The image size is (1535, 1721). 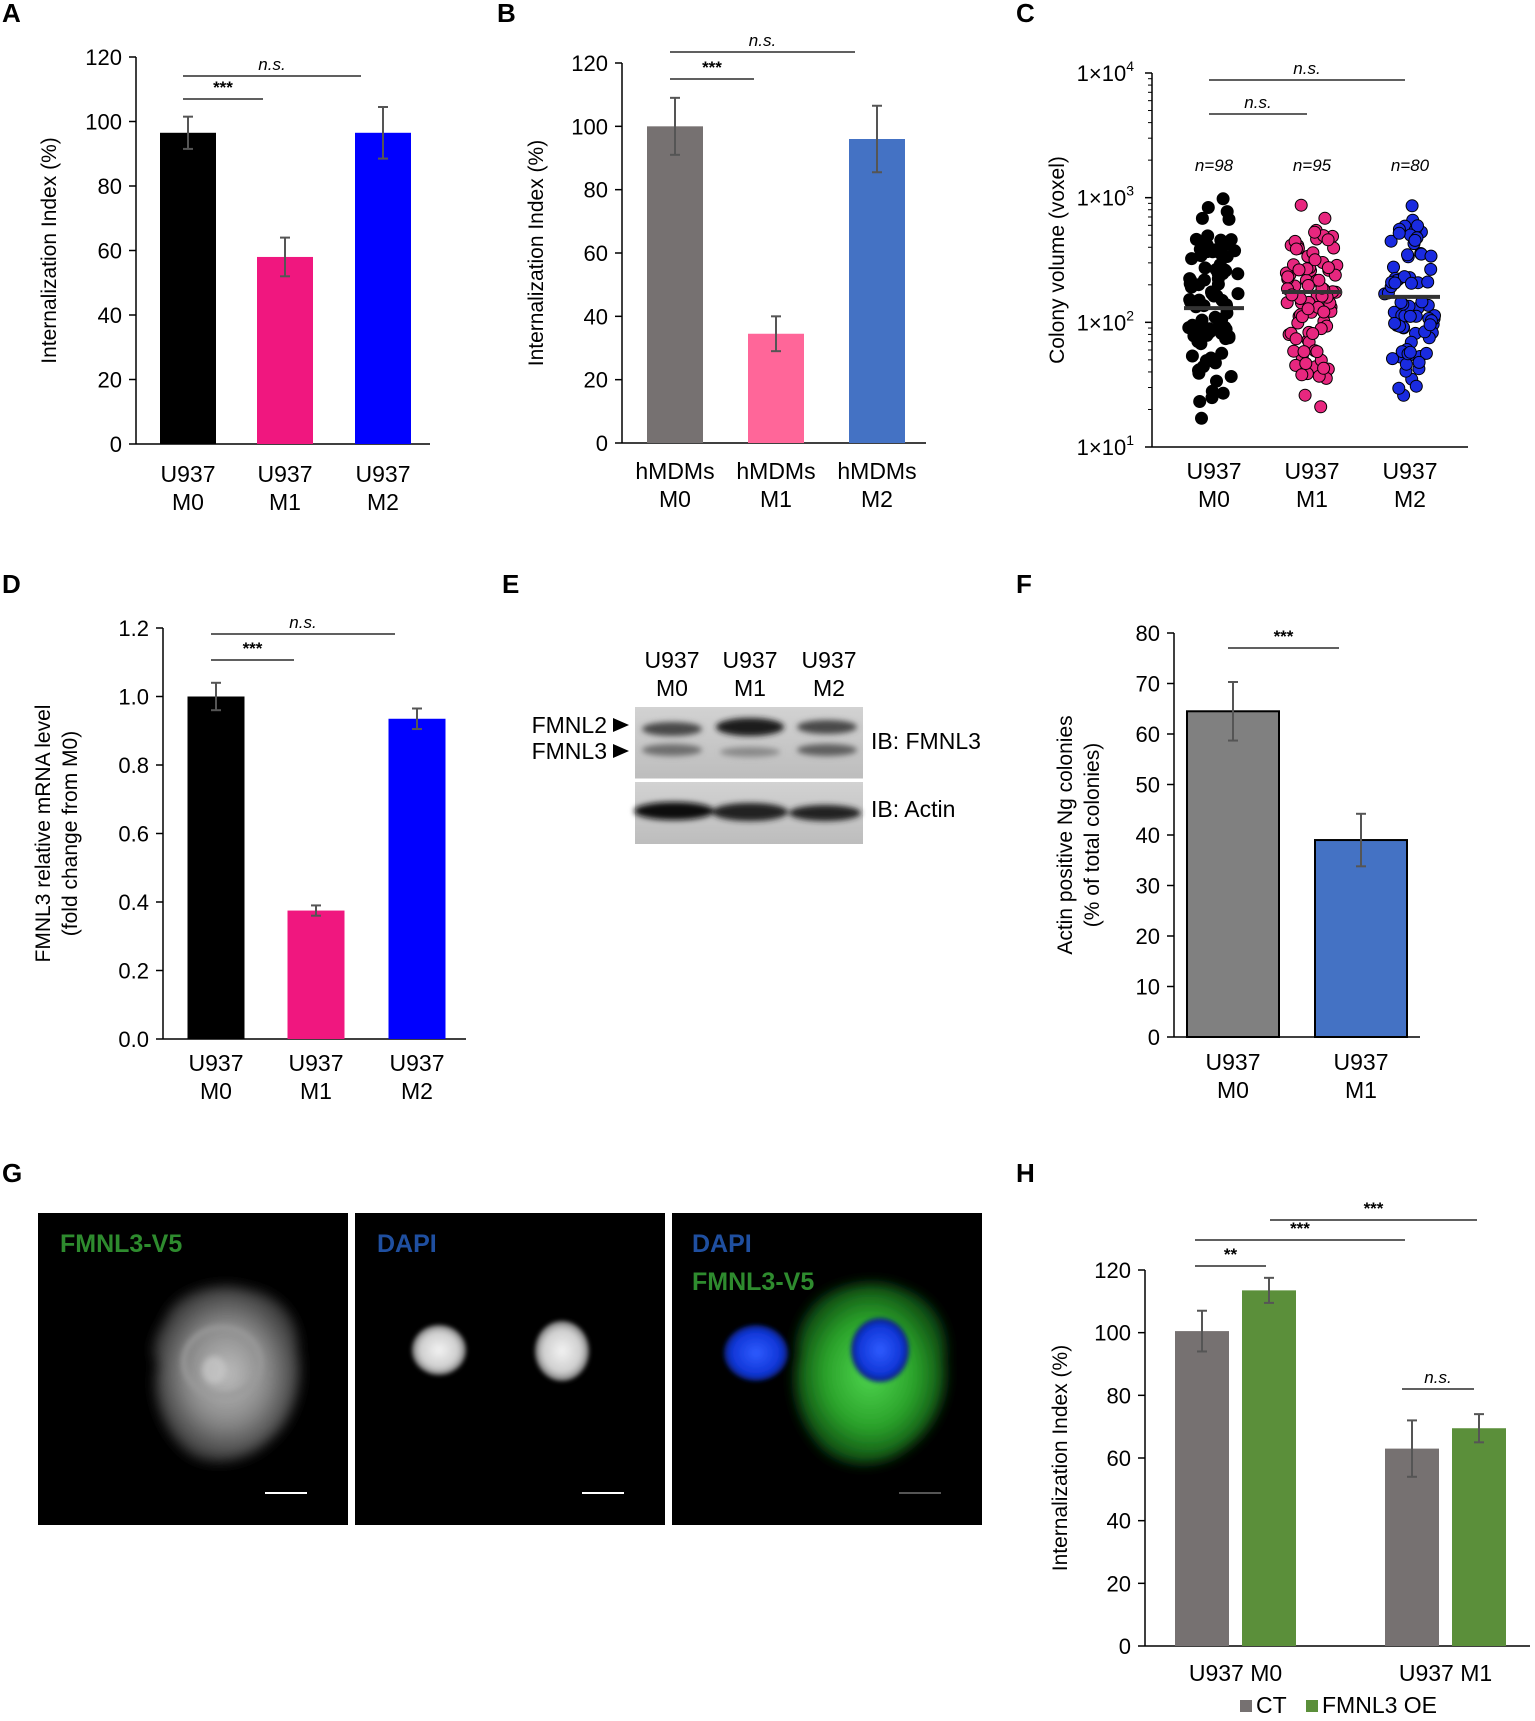 I want to click on chart-a-y-tick-label: 40, so click(x=110, y=315).